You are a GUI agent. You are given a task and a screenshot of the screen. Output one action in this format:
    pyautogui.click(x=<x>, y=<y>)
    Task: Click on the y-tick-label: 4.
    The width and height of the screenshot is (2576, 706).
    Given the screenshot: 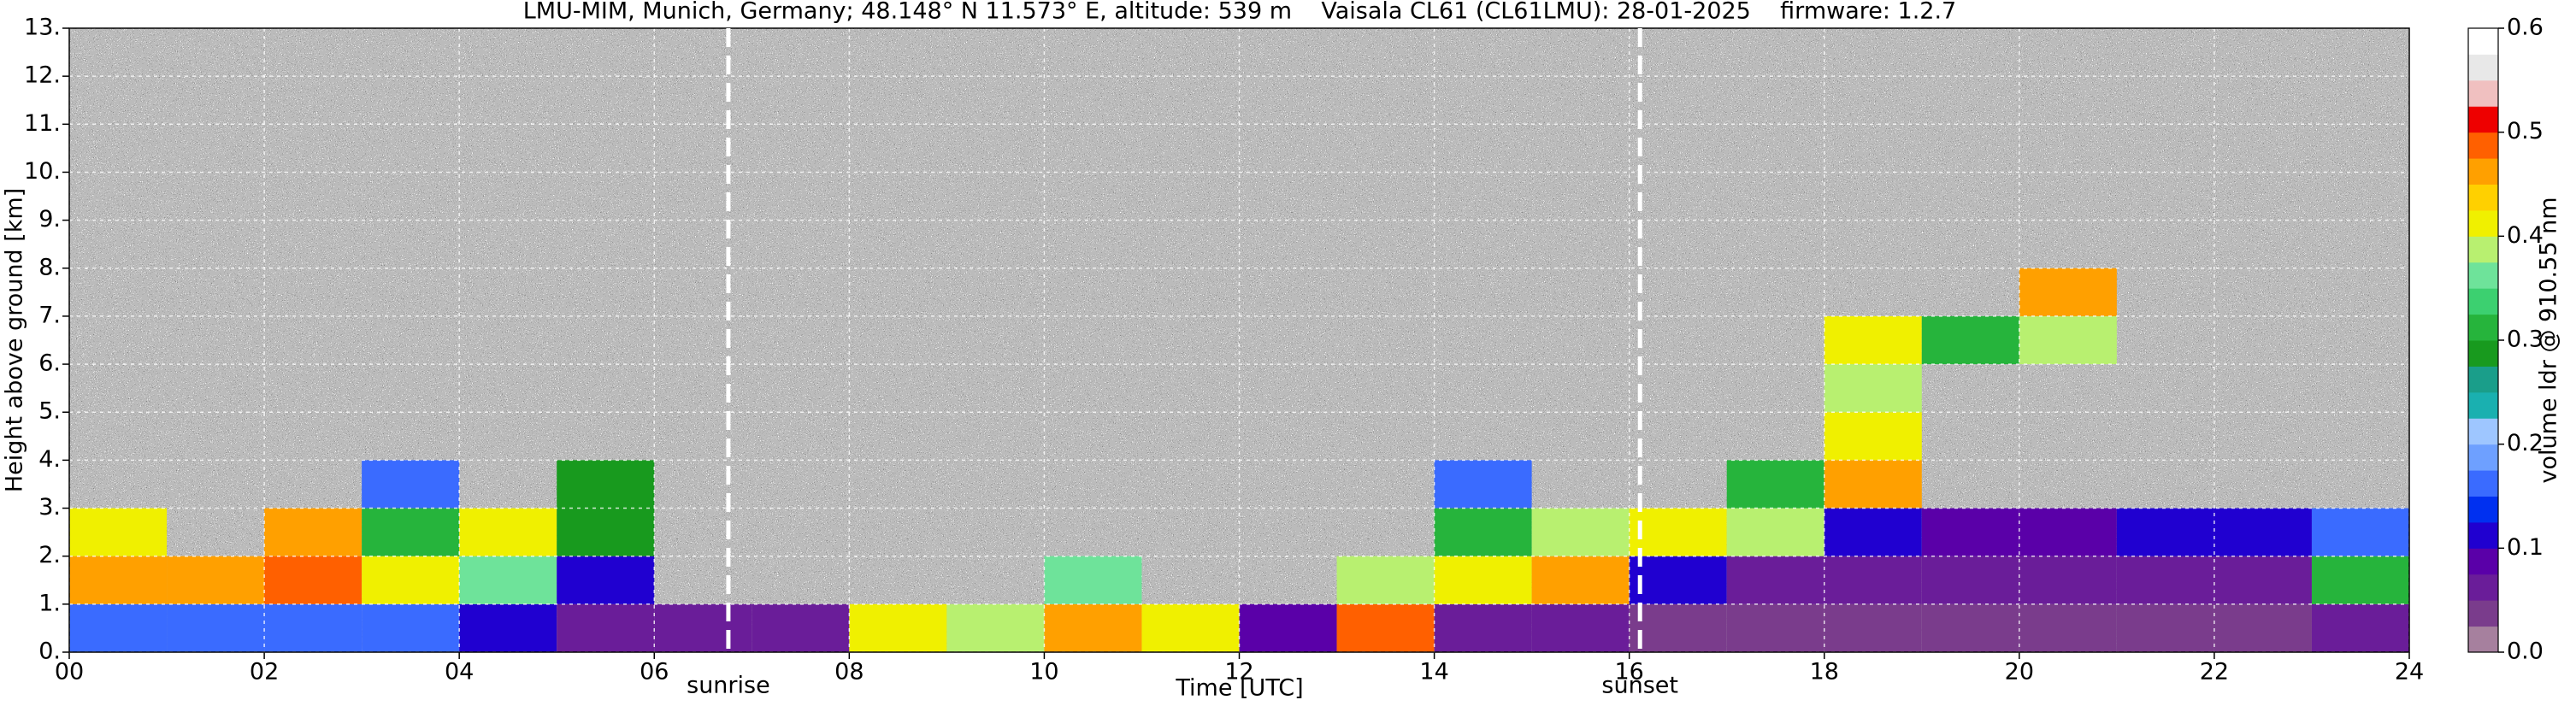 What is the action you would take?
    pyautogui.click(x=49, y=459)
    